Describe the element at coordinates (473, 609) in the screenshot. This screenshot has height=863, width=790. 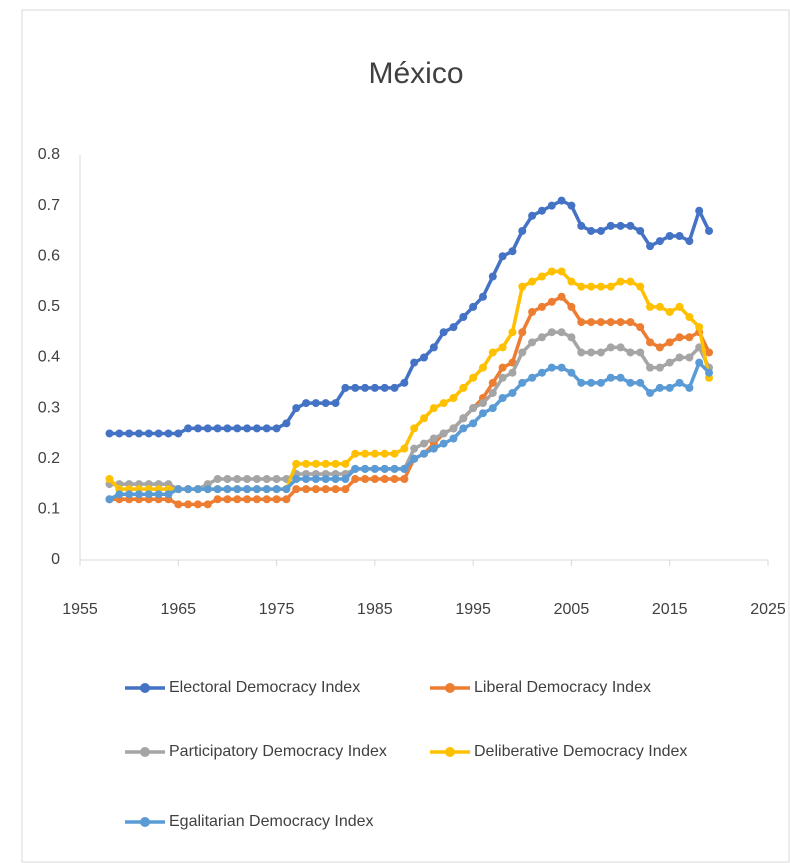
I see `x-tick-label: 1995` at that location.